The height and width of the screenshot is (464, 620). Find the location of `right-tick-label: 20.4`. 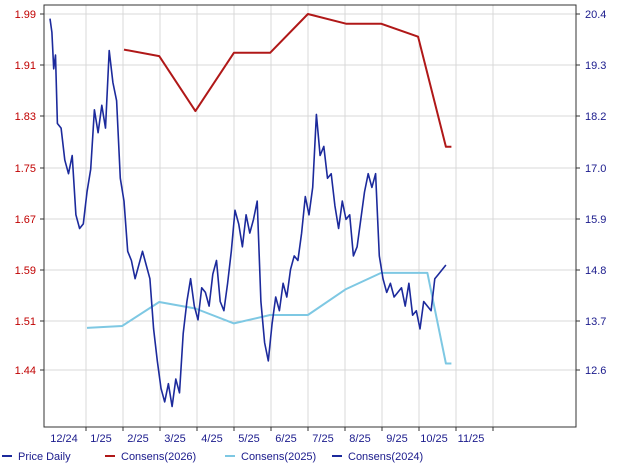

right-tick-label: 20.4 is located at coordinates (595, 15).